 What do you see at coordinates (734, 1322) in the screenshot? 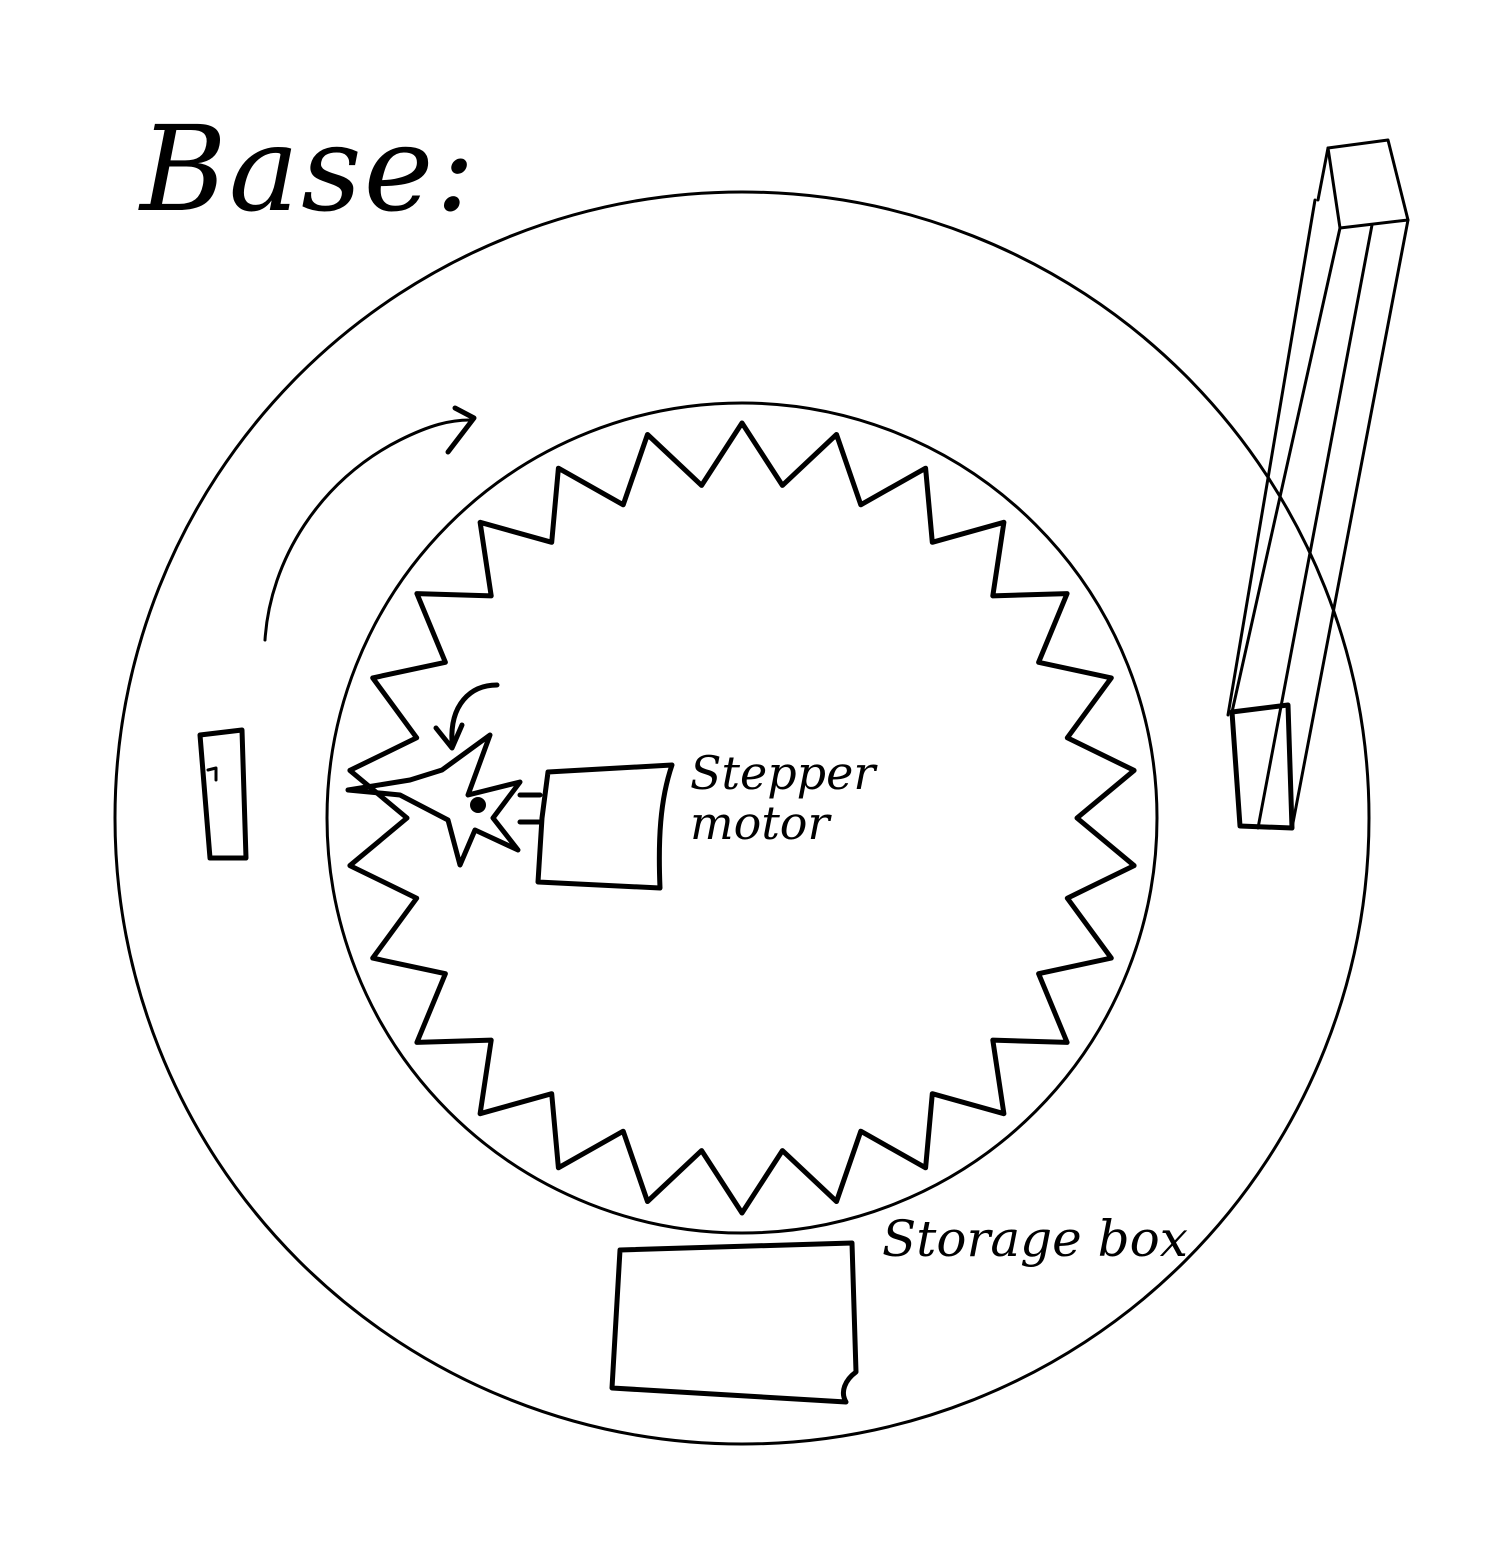
I see `storage-box` at bounding box center [734, 1322].